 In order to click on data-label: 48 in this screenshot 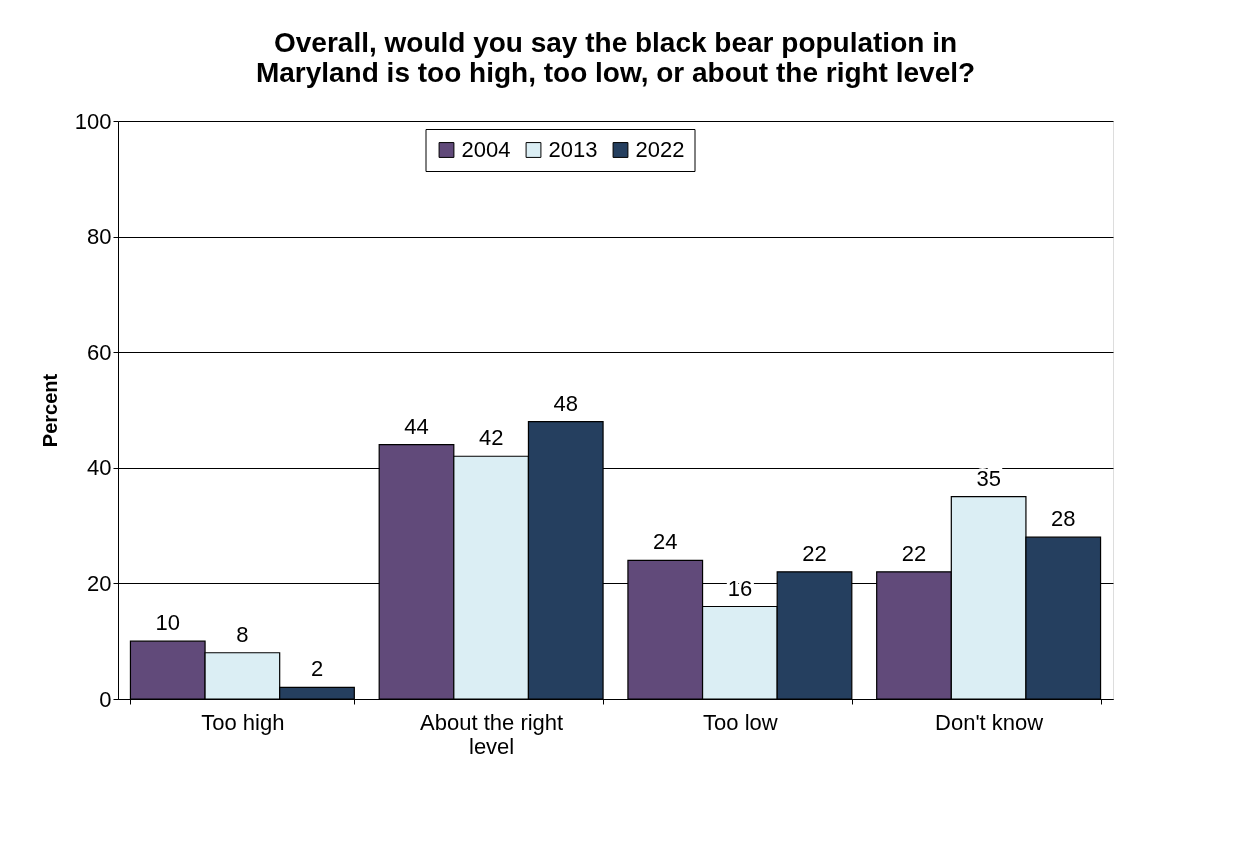, I will do `click(565, 403)`.